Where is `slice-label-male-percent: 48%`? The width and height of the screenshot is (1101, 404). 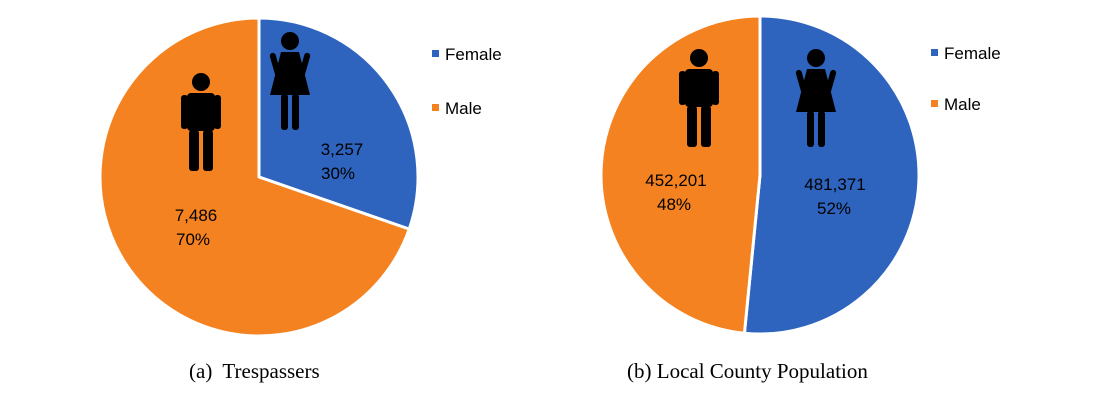
slice-label-male-percent: 48% is located at coordinates (674, 204).